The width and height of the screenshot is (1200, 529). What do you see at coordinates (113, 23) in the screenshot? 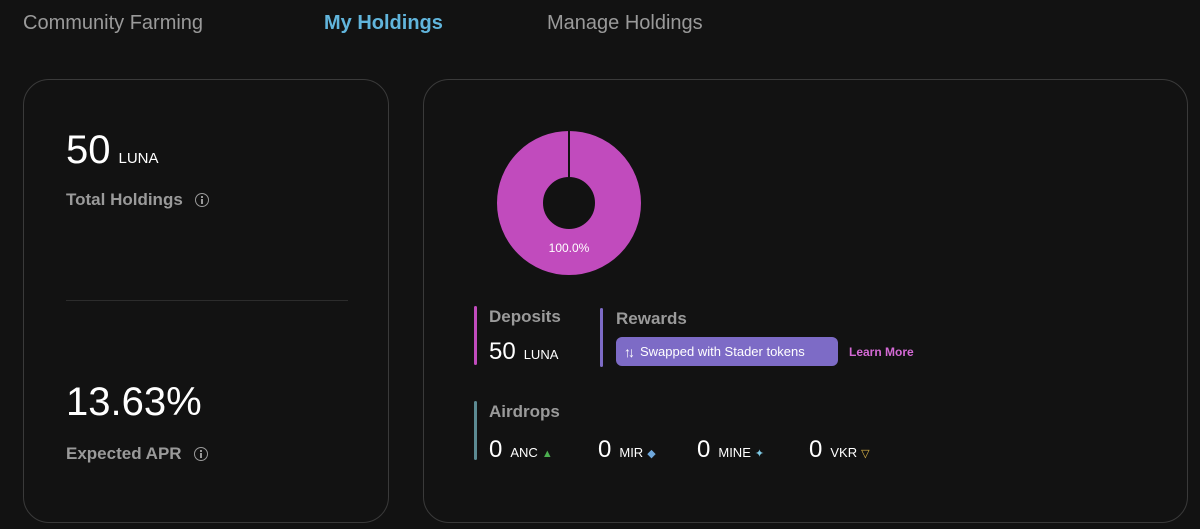
I see `tab-community-farming: Community Farming` at bounding box center [113, 23].